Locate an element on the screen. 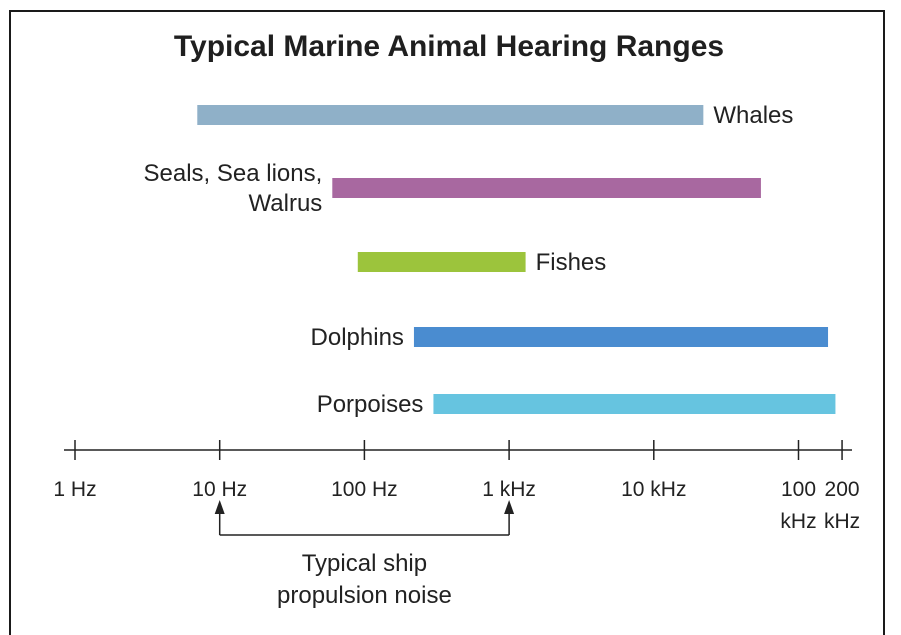 Image resolution: width=901 pixels, height=635 pixels. series-label-whales: Whales is located at coordinates (753, 115).